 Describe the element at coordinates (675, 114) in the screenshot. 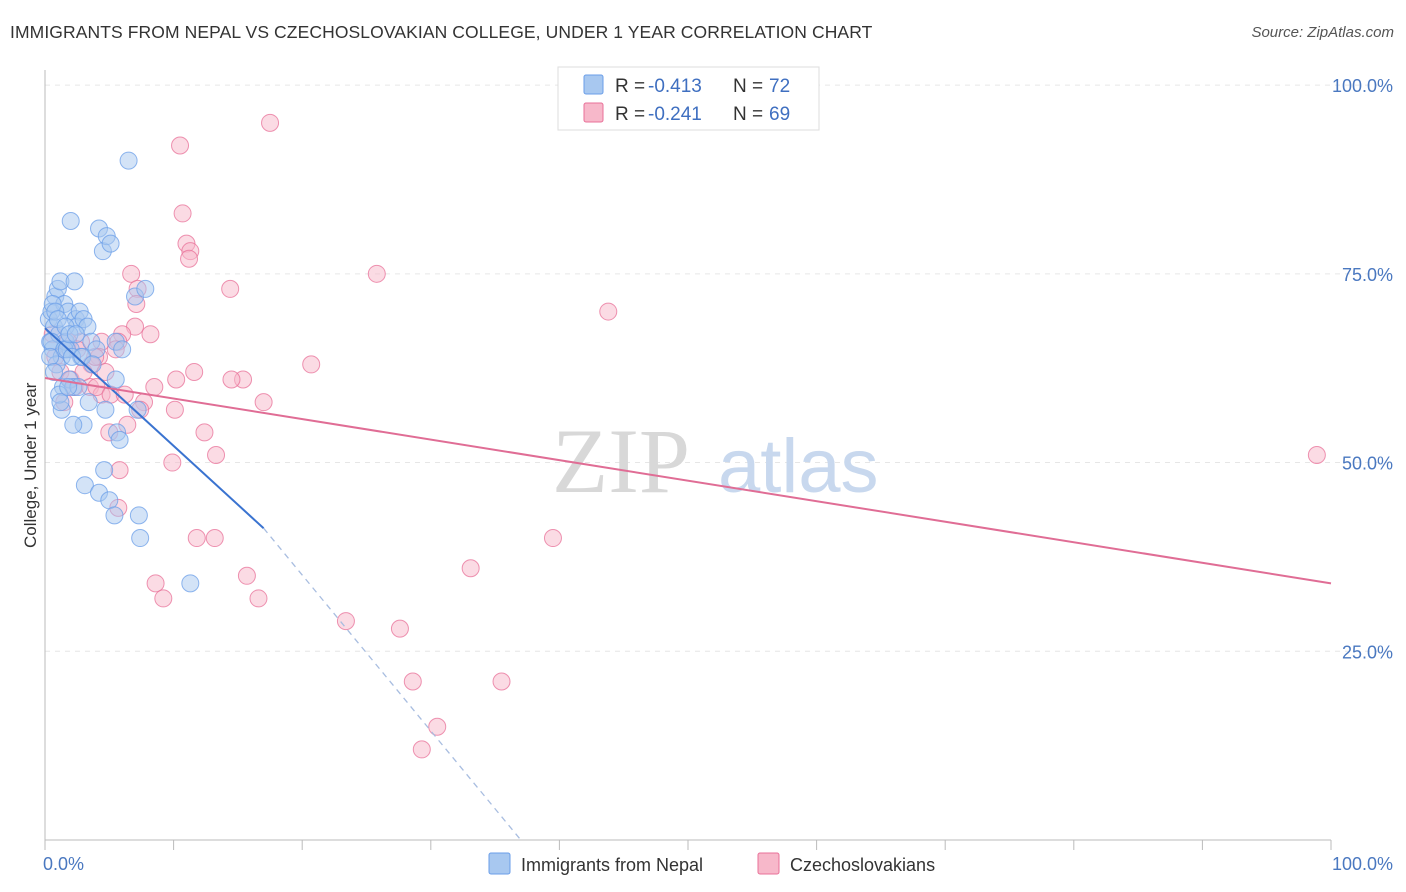

I see `legend-r-value-czech: -0.241` at that location.